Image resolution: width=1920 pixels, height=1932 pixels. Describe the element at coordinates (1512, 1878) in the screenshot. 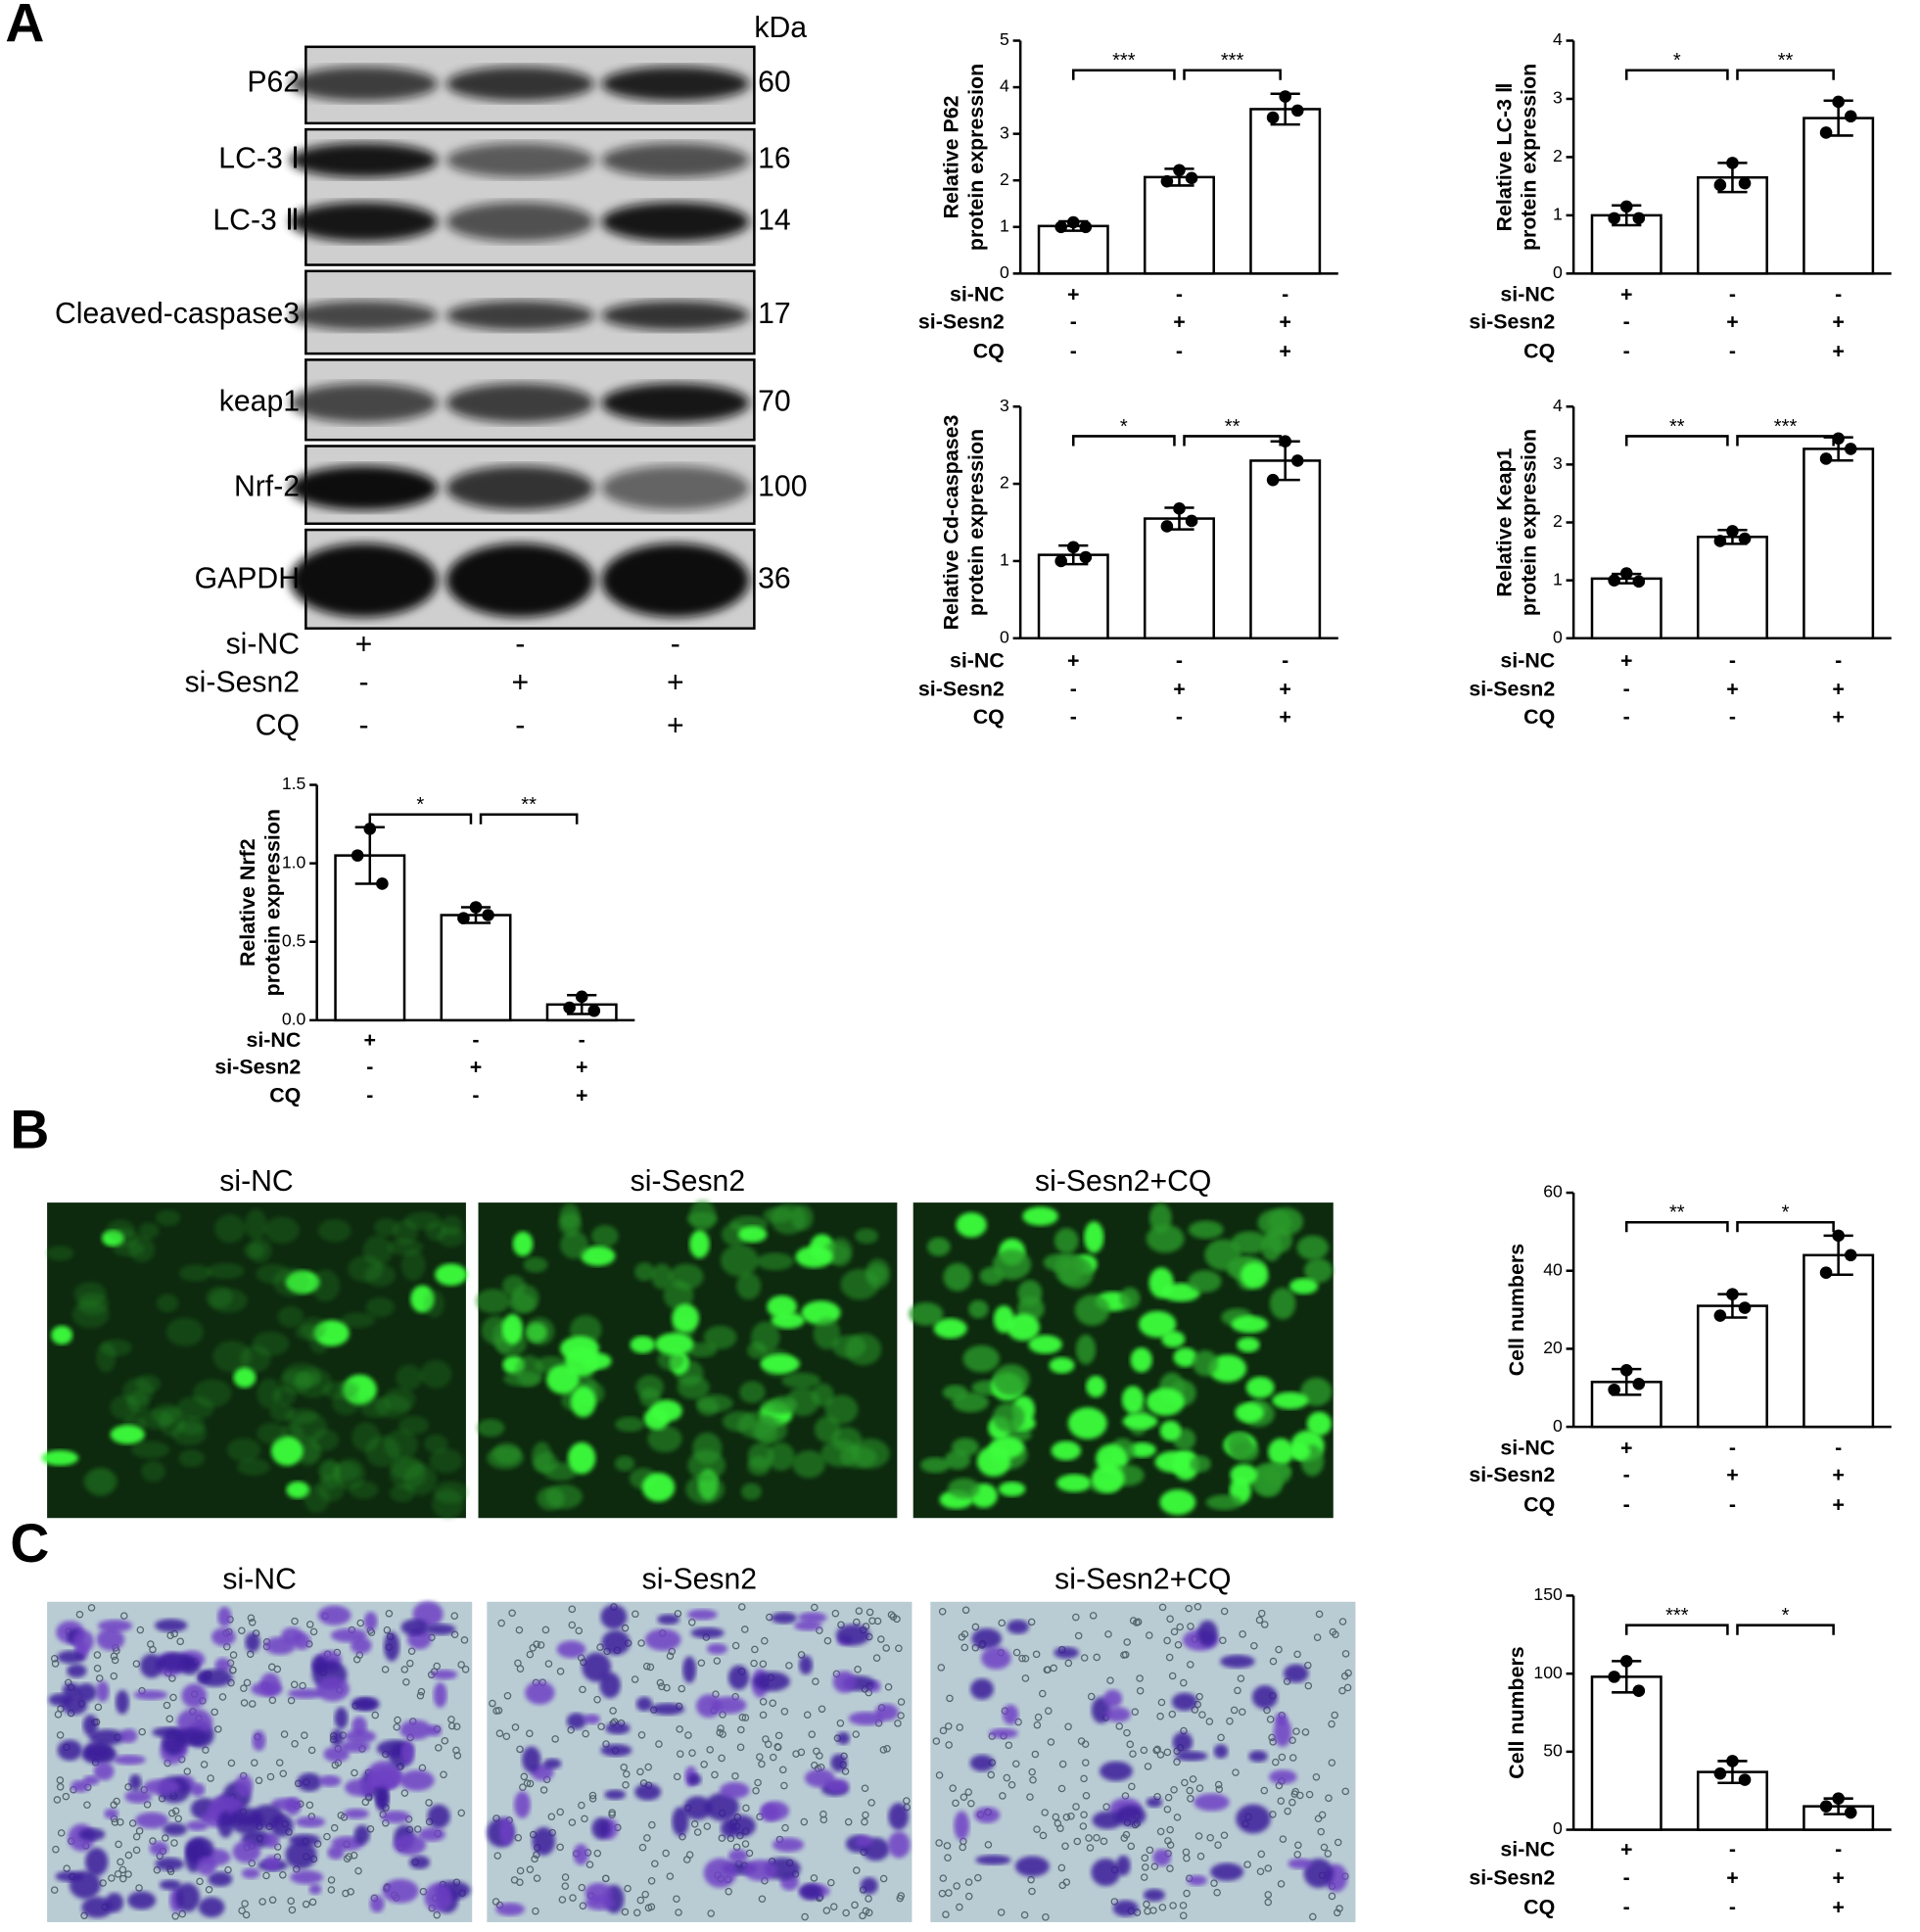

I see `condition-name: si-Sesn2` at that location.